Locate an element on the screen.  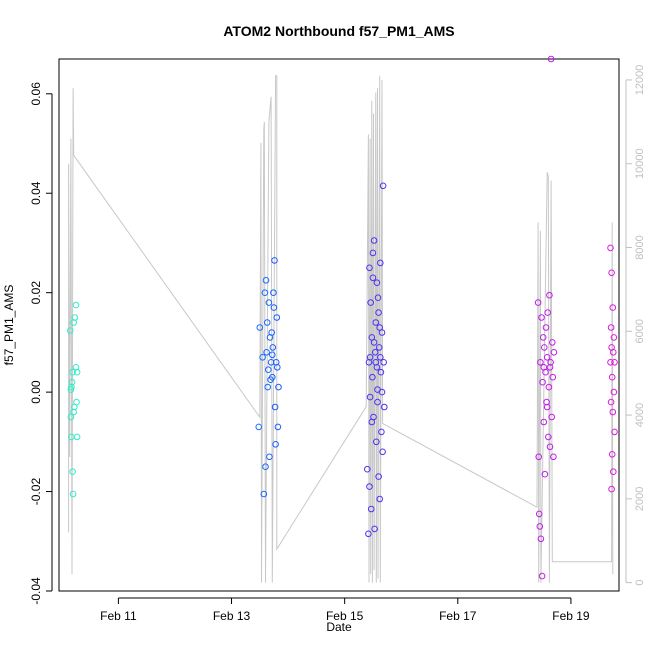
y2-tick-label: 2000 is located at coordinates (640, 499).